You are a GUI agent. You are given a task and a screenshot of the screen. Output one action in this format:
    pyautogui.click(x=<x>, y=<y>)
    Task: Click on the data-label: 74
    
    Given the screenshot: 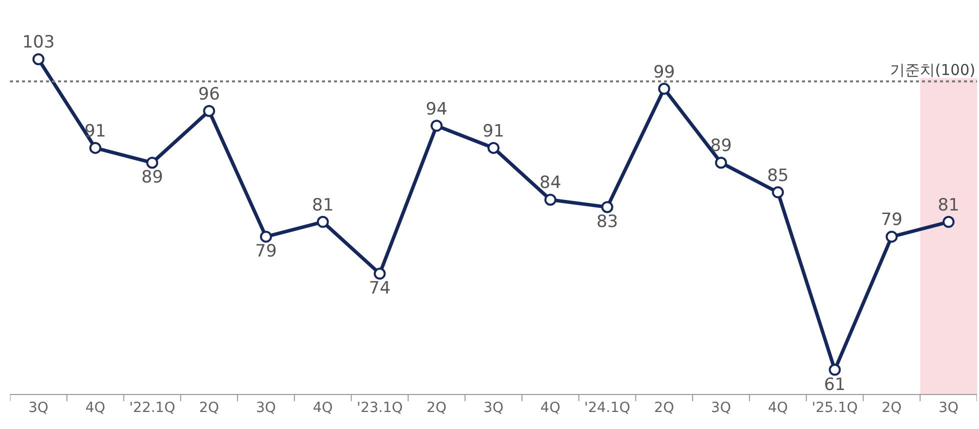 What is the action you would take?
    pyautogui.click(x=379, y=288)
    